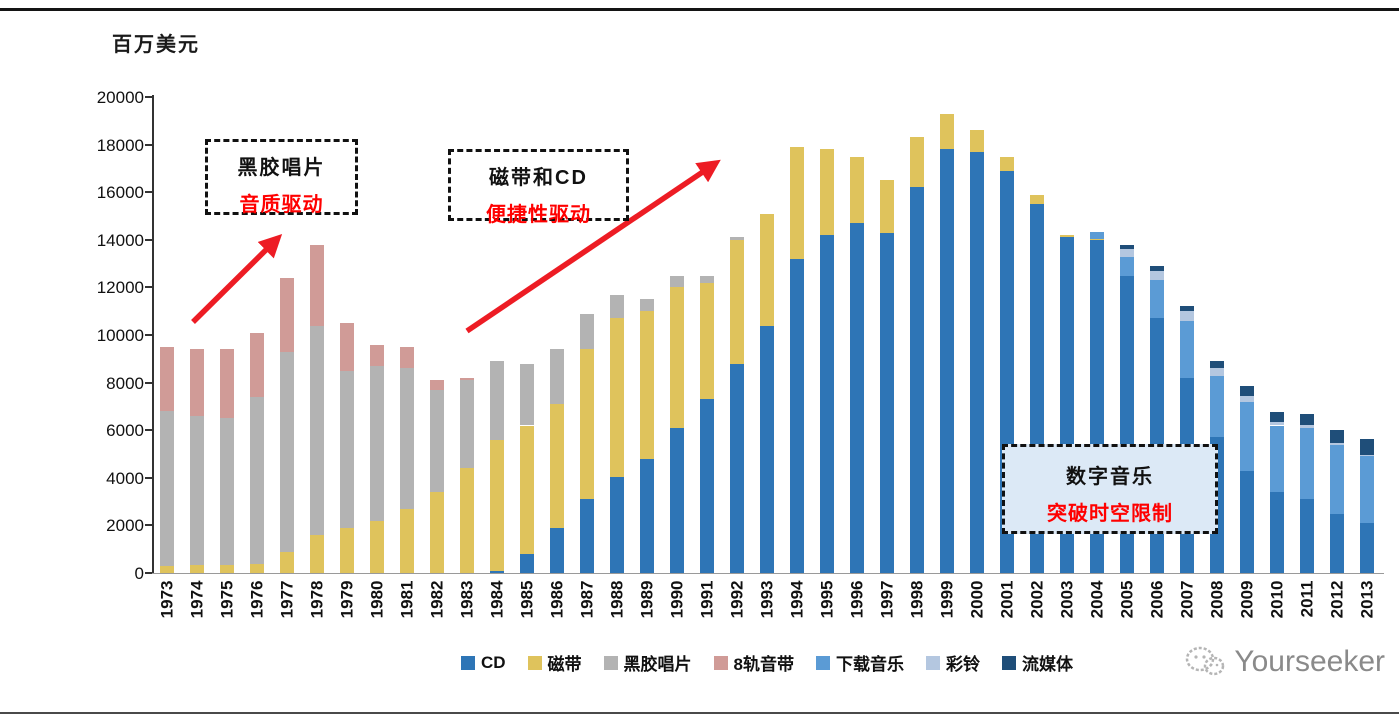  What do you see at coordinates (257, 480) in the screenshot?
I see `bar-segment-黑胶唱片-1976` at bounding box center [257, 480].